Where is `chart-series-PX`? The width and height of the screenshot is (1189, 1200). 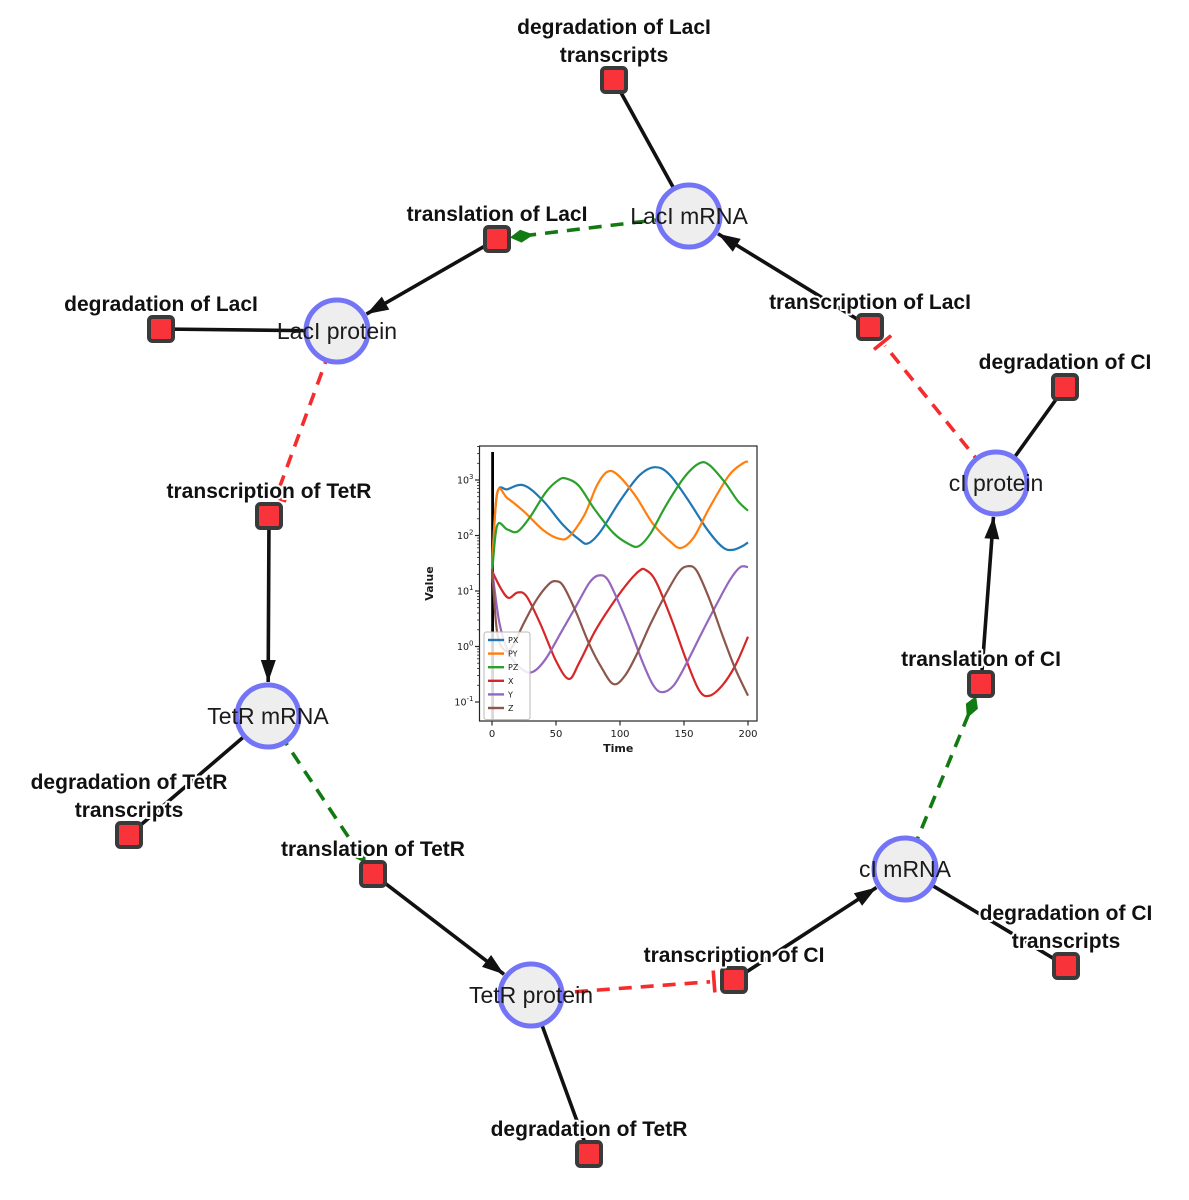
chart-series-PX is located at coordinates (619, 515).